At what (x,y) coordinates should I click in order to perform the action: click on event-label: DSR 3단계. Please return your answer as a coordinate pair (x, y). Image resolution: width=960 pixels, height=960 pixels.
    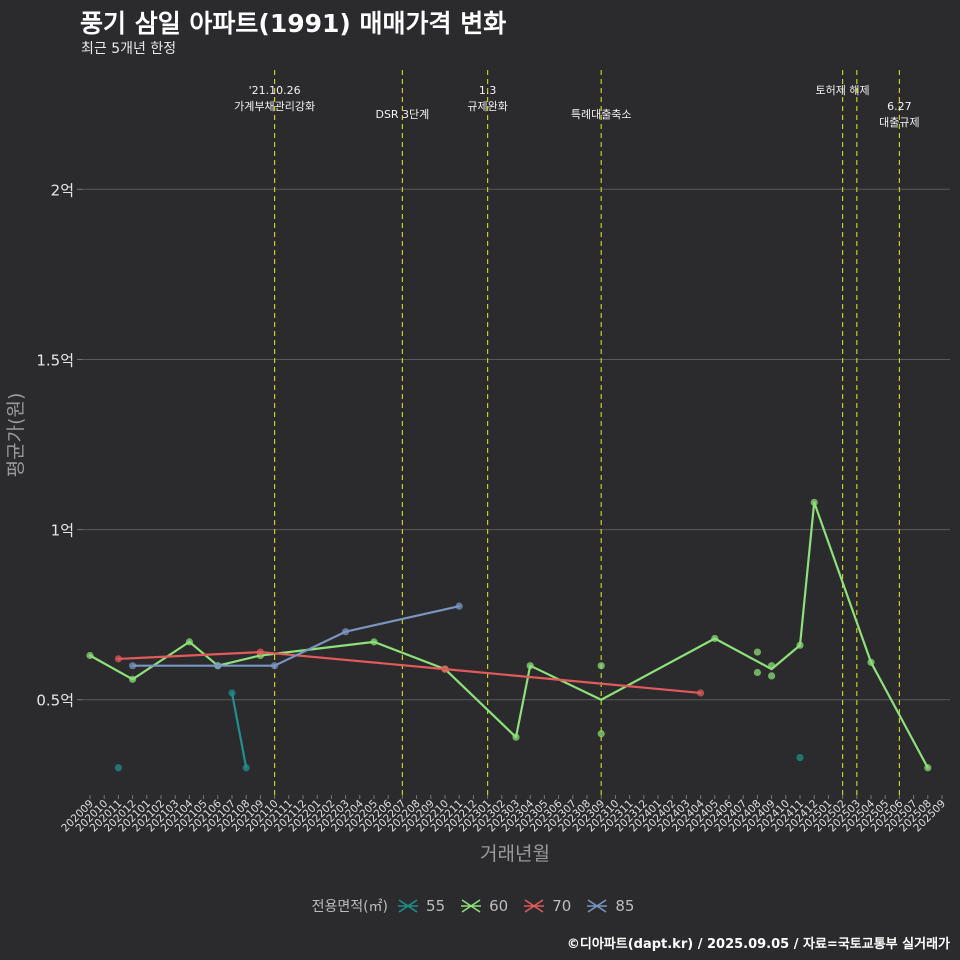
    Looking at the image, I should click on (402, 114).